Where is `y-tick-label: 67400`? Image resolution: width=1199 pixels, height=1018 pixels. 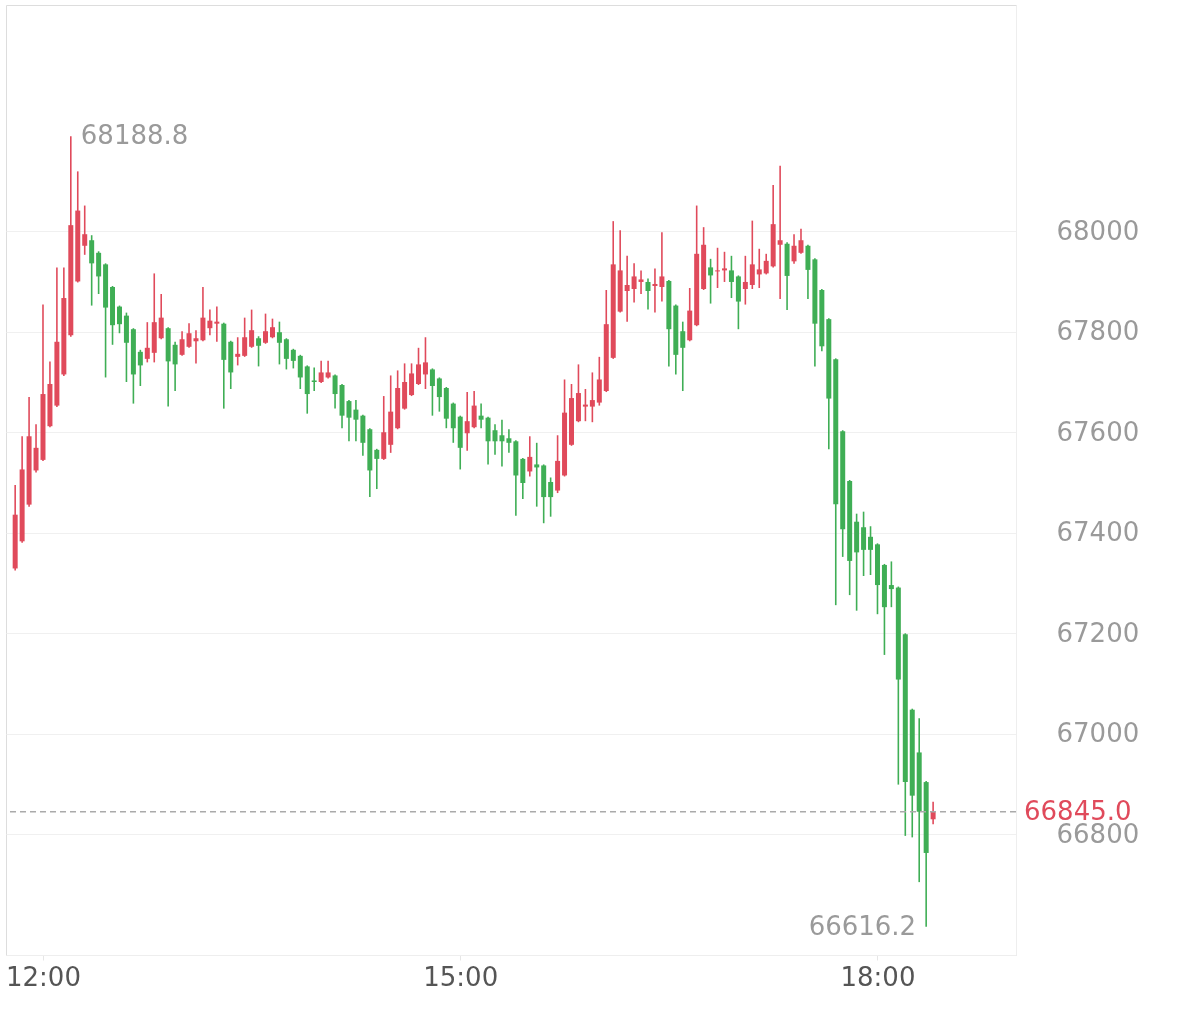
y-tick-label: 67400 is located at coordinates (1098, 532).